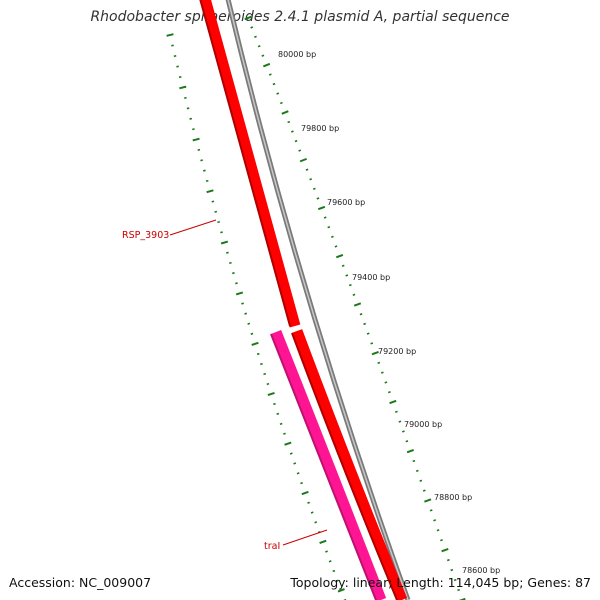 The height and width of the screenshot is (600, 600). What do you see at coordinates (481, 570) in the screenshot?
I see `scale-tick-label: 78600 bp` at bounding box center [481, 570].